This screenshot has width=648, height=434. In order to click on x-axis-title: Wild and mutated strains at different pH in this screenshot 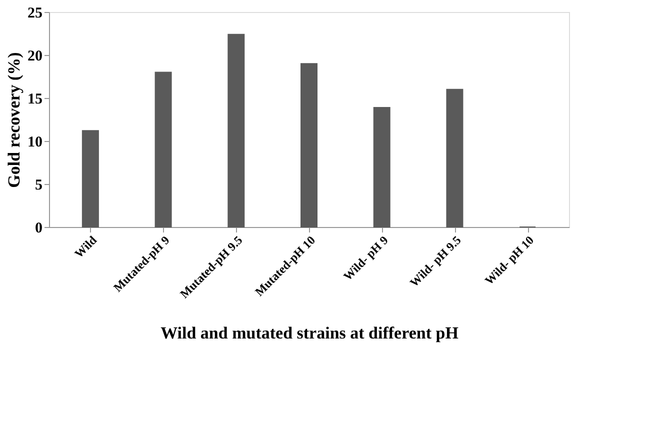, I will do `click(309, 332)`.